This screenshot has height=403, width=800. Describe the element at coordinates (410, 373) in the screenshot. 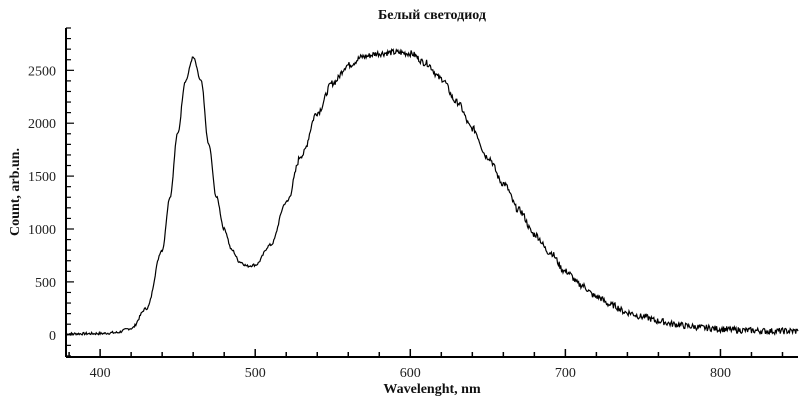

I see `x-tick-label: 600` at that location.